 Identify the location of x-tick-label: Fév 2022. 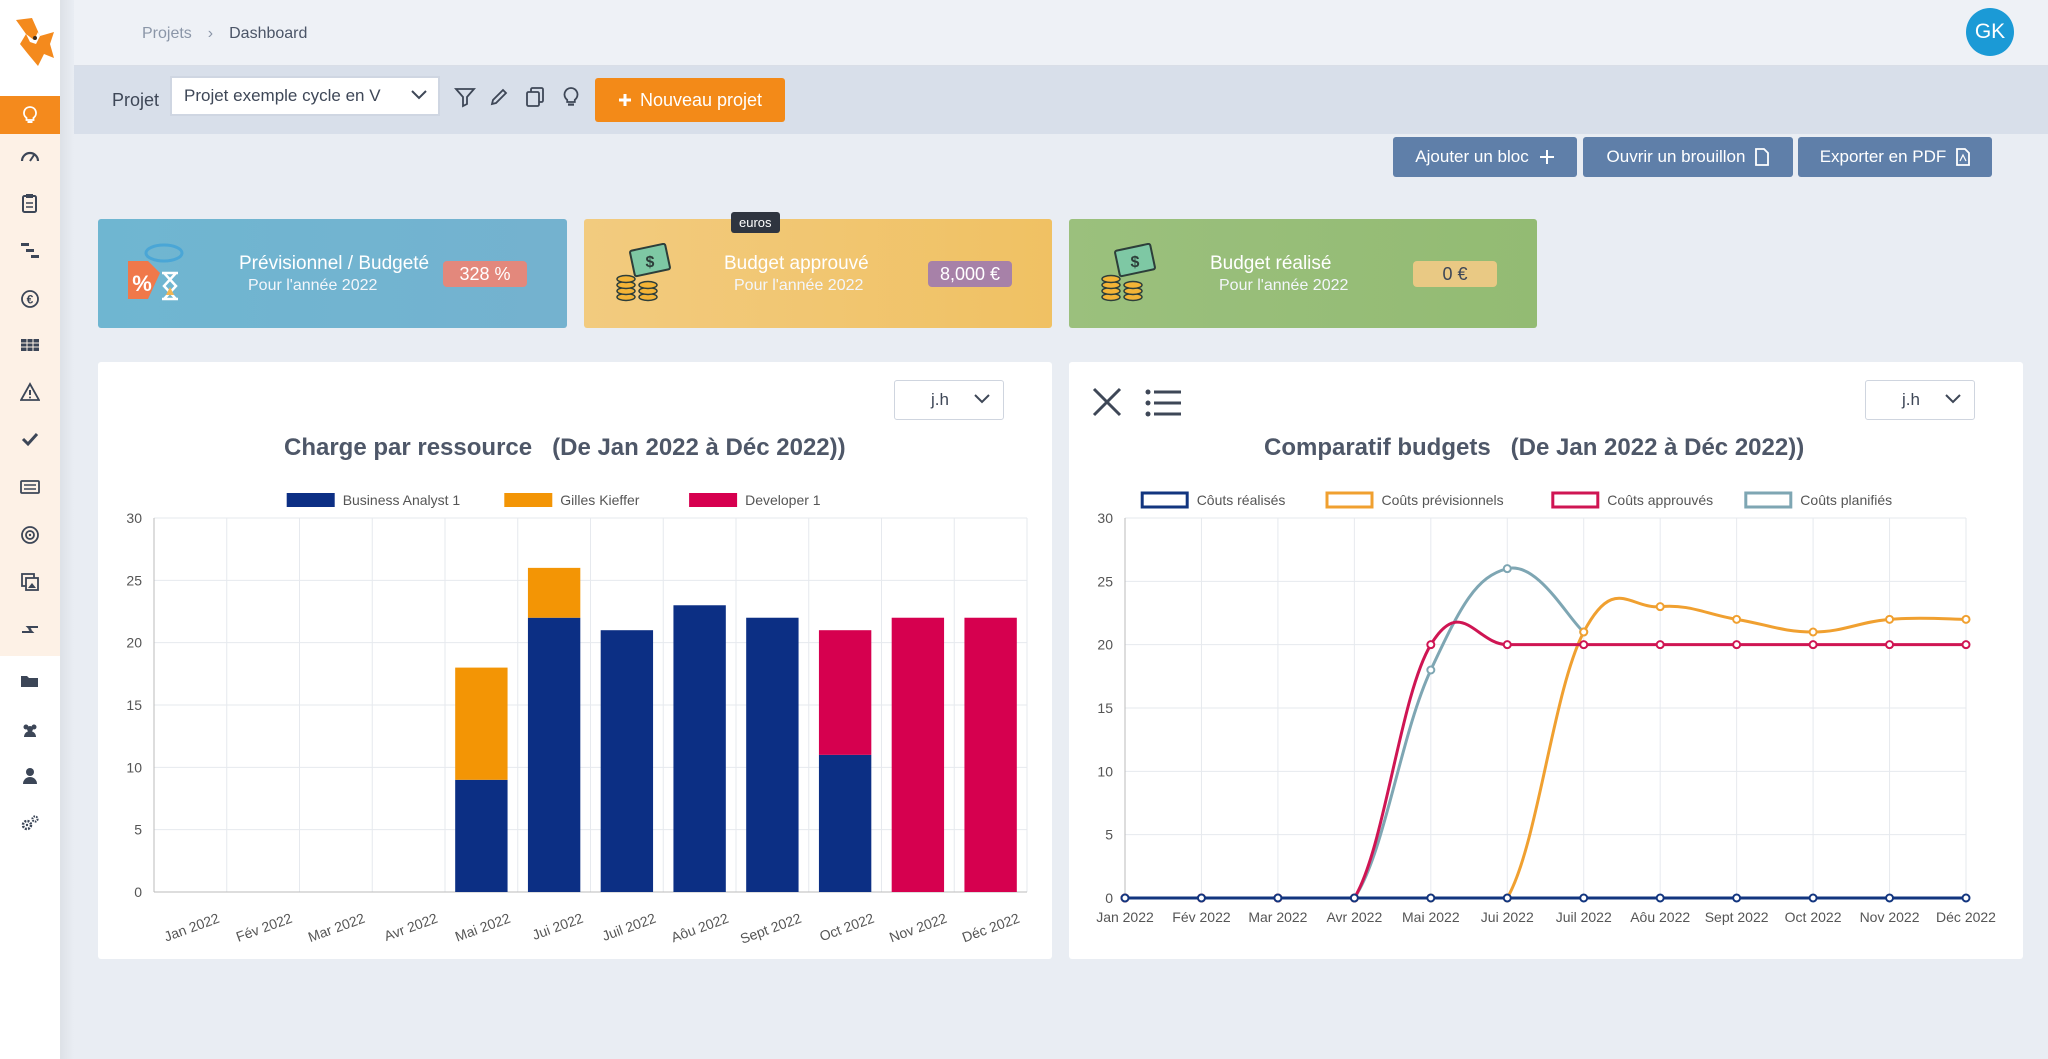
(264, 927).